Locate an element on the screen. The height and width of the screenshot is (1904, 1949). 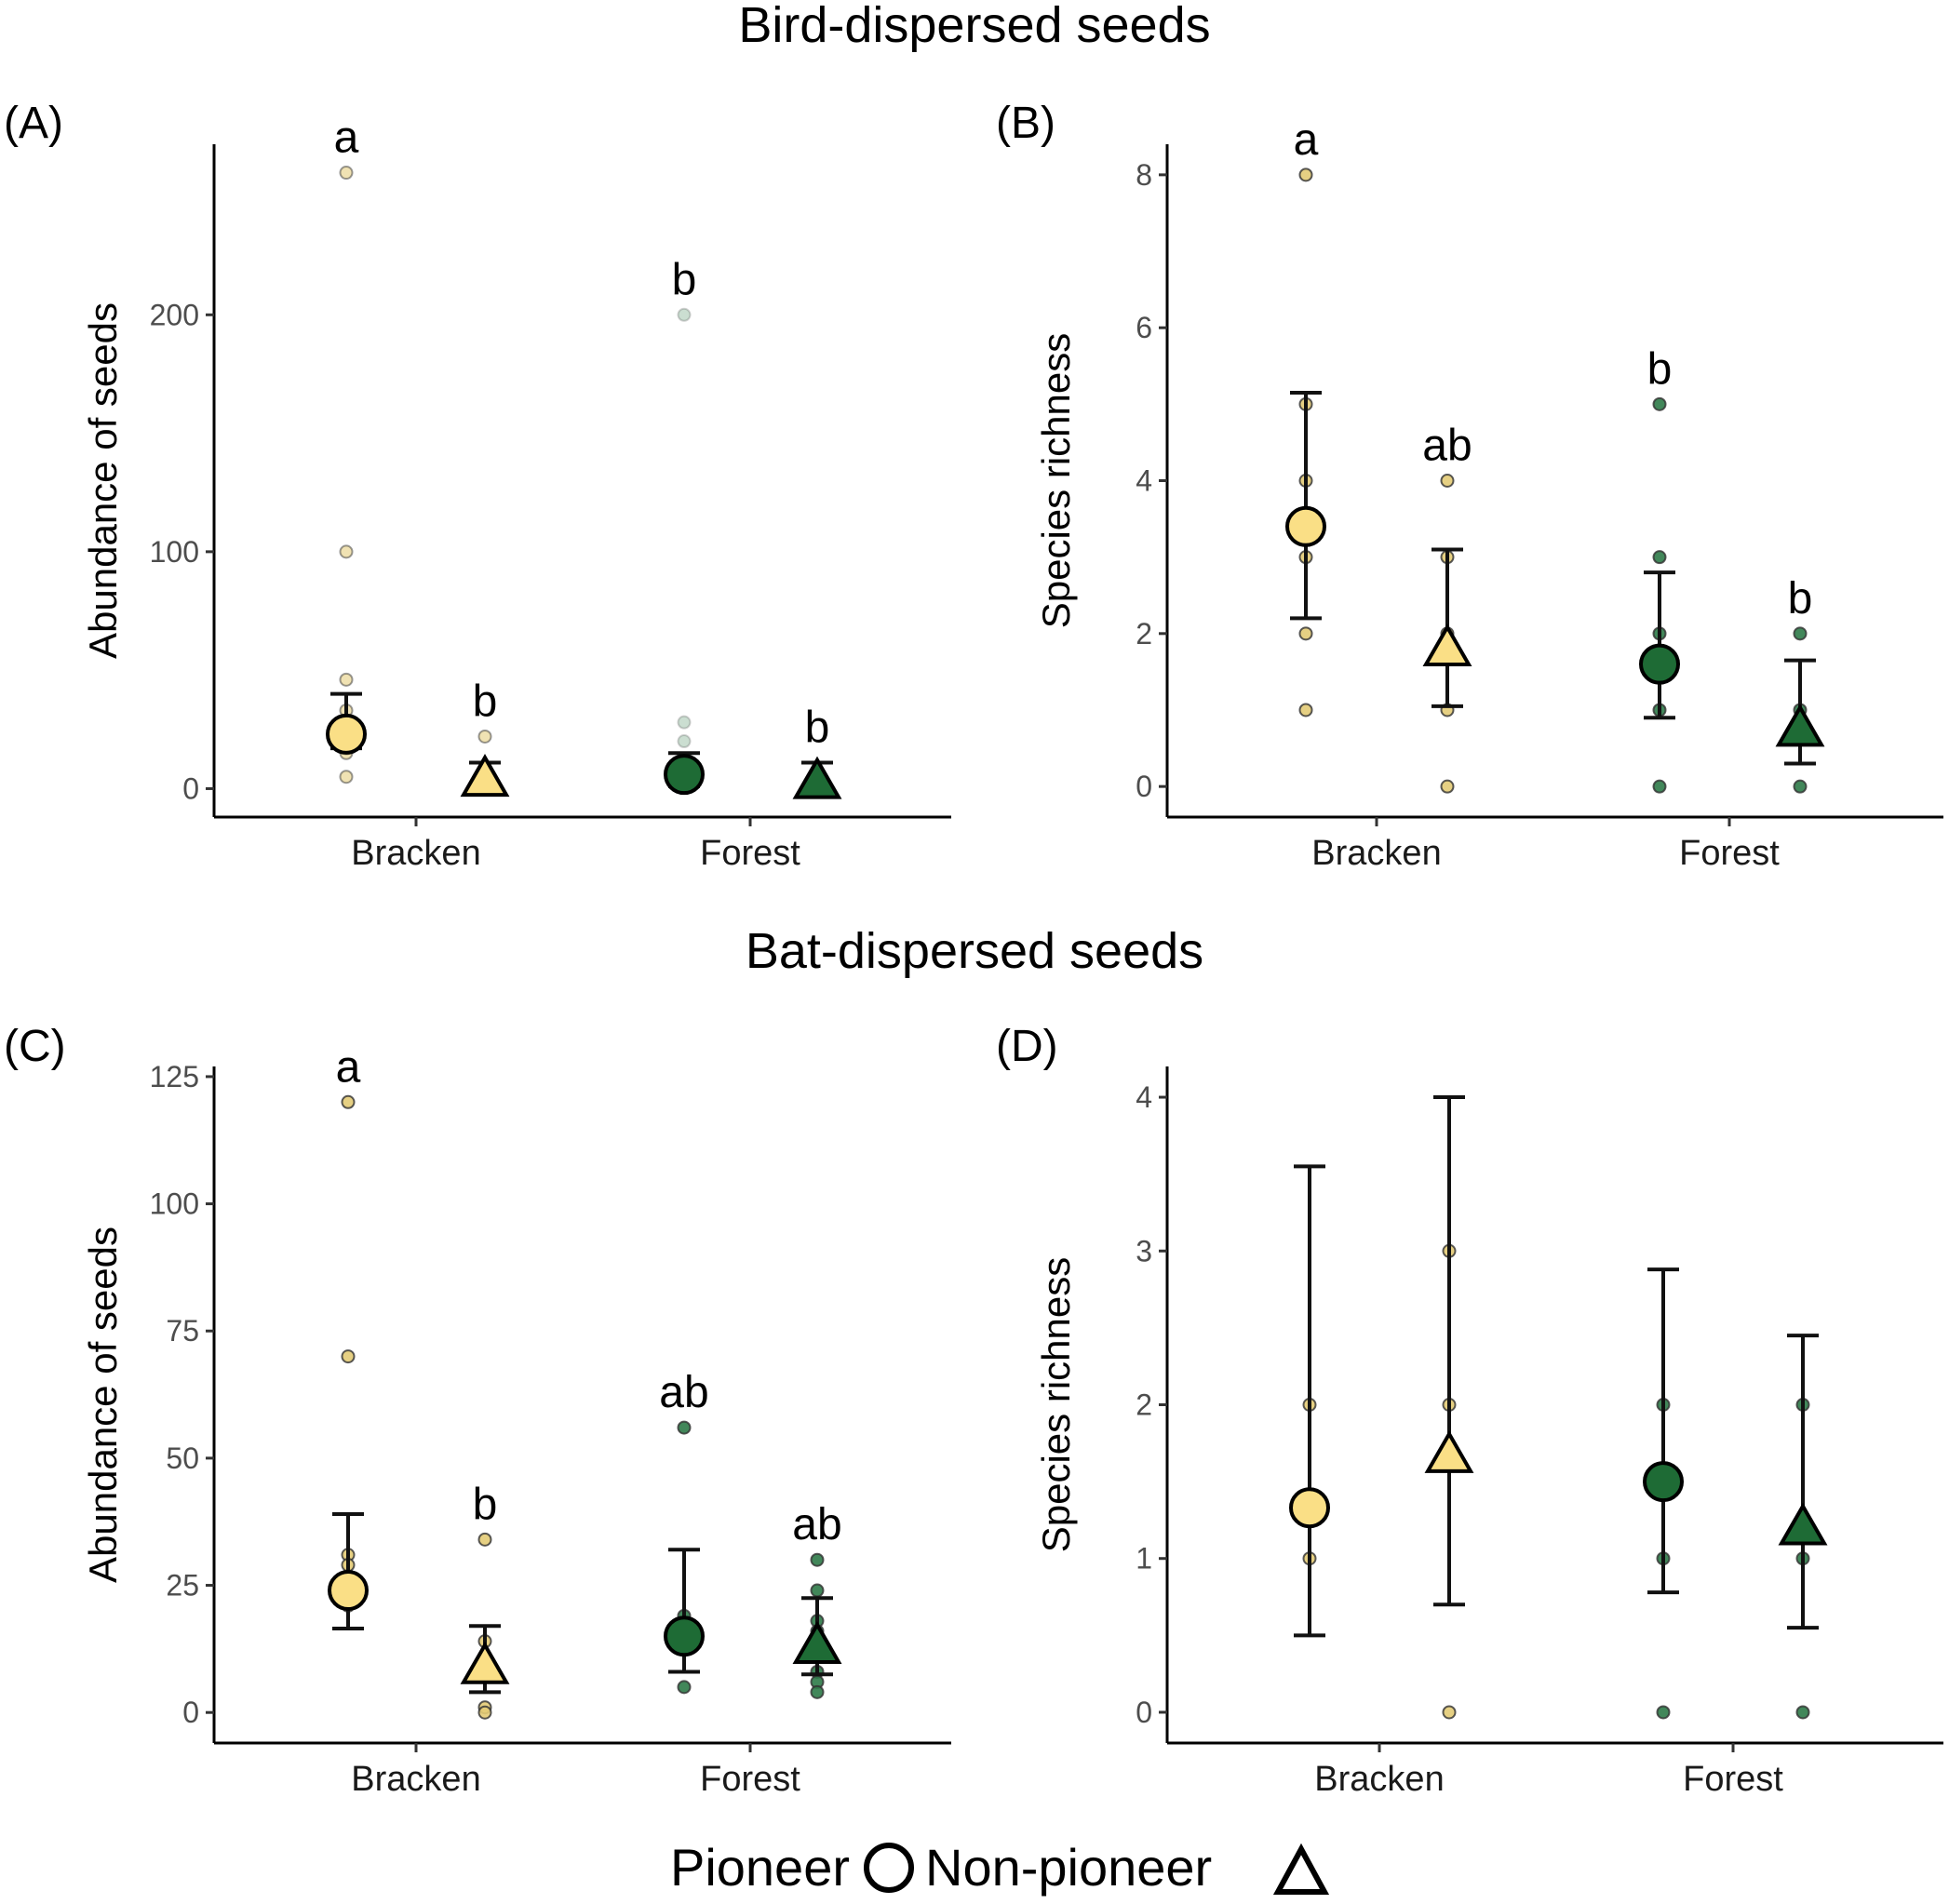
y-tick-label: 1 is located at coordinates (1144, 1558).